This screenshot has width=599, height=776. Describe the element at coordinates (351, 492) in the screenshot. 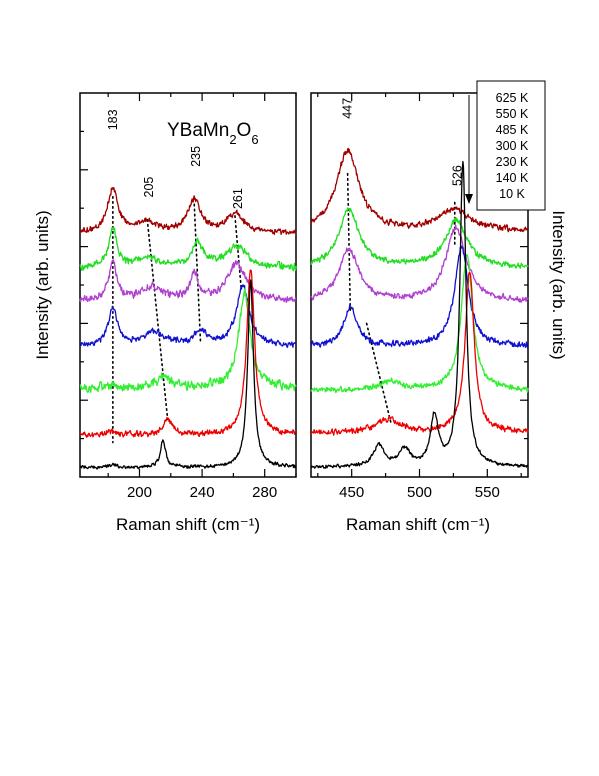

I see `x-tick-label: 450` at that location.